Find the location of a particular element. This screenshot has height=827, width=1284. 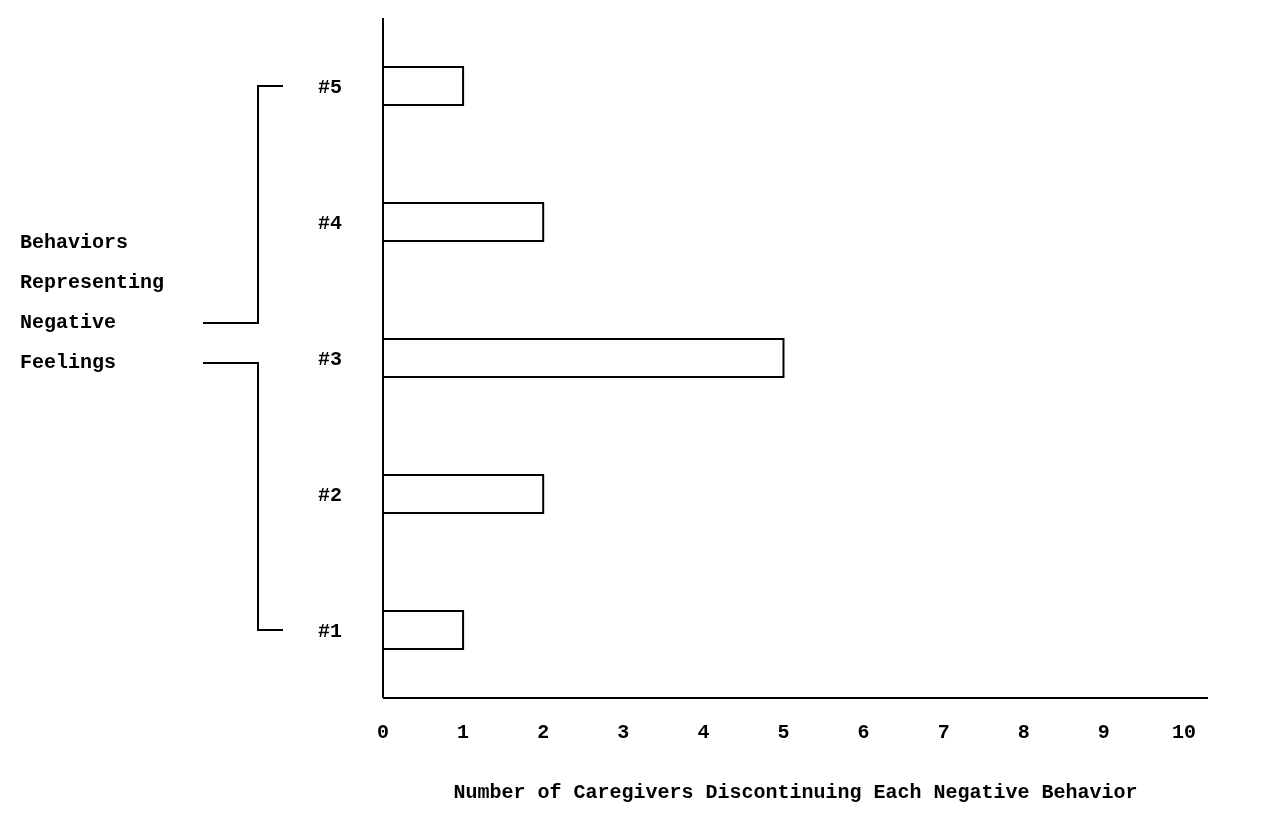

x-tick-label: 7 is located at coordinates (943, 733).